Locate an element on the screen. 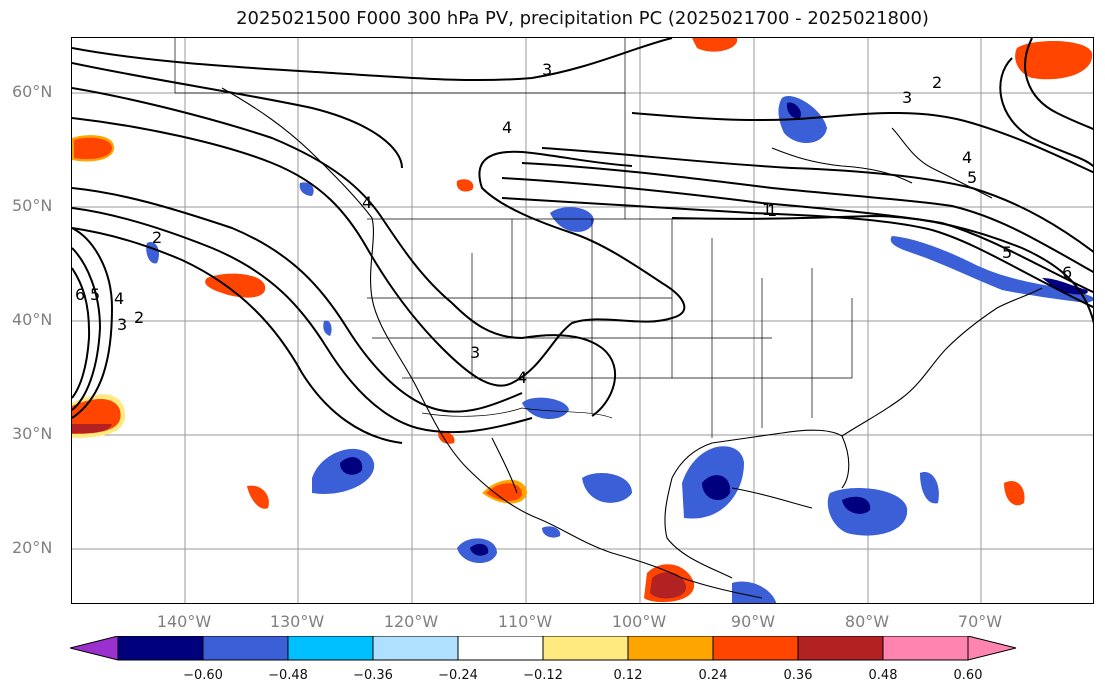  lat-label-50n: 50°N is located at coordinates (32, 205).